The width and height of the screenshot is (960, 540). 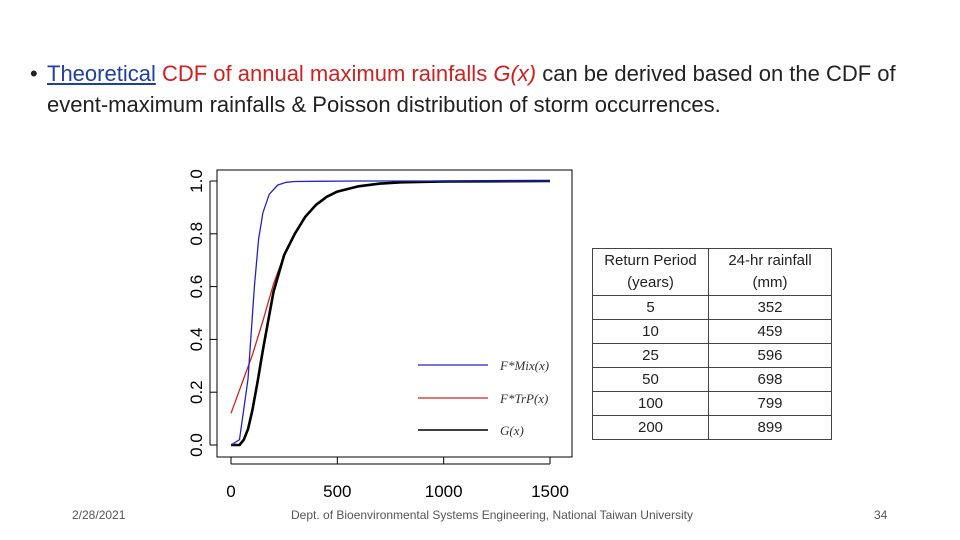 I want to click on table-row: 200 899, so click(x=712, y=427).